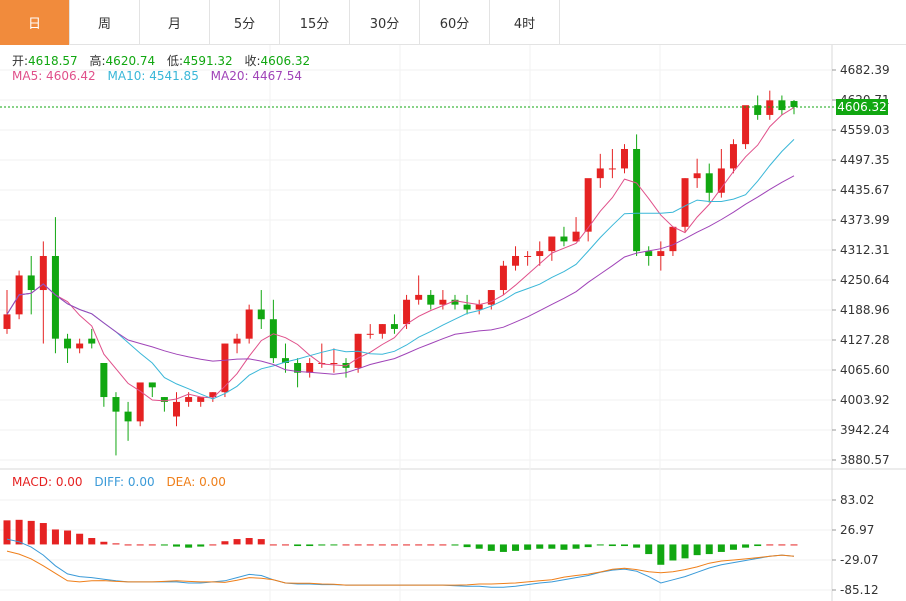  Describe the element at coordinates (862, 107) in the screenshot. I see `current-price-tag: 4606.32` at that location.